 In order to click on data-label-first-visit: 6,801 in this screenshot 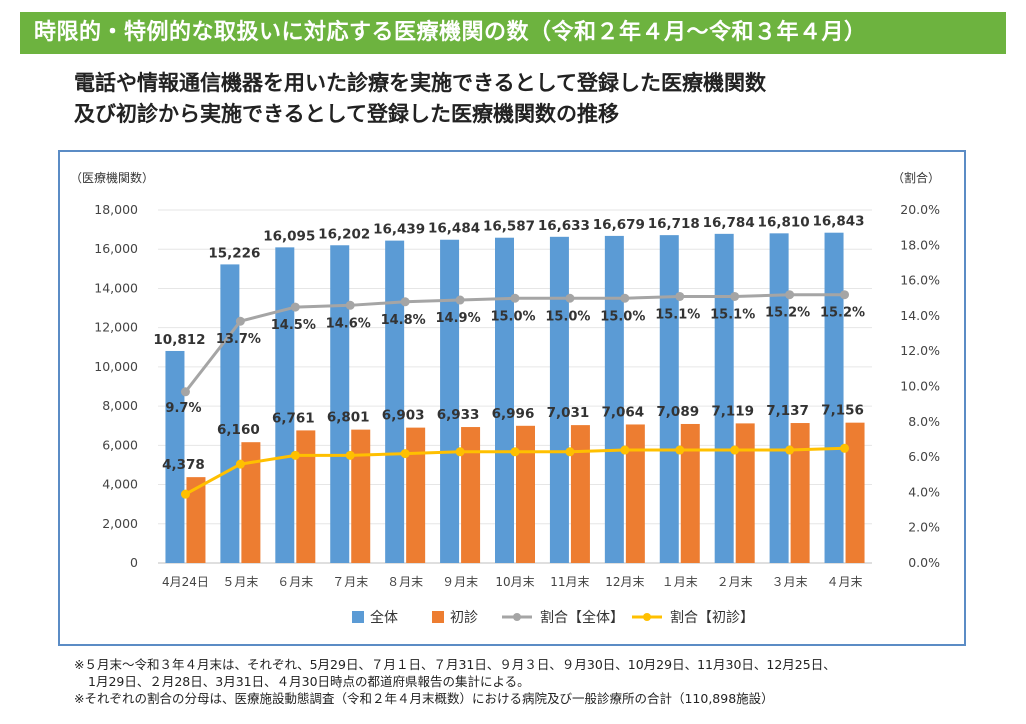, I will do `click(348, 418)`.